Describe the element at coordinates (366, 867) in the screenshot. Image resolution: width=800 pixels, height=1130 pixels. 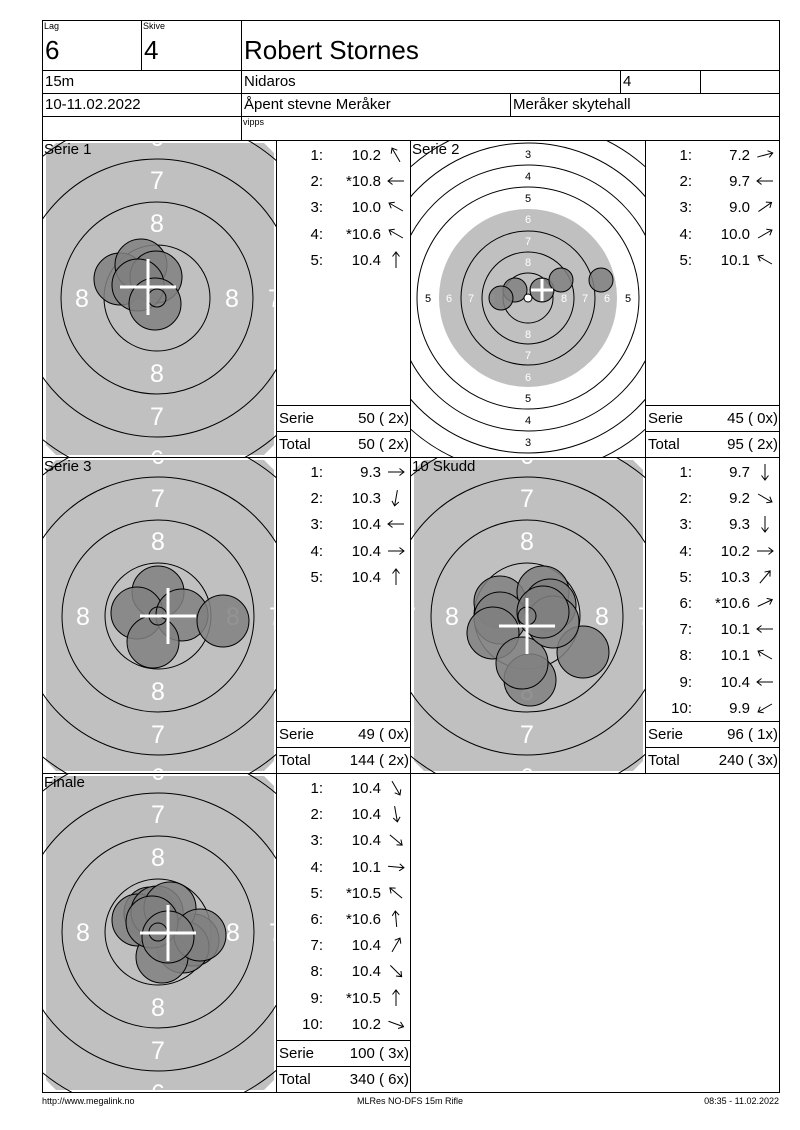
I see `shot-value: 10.1` at that location.